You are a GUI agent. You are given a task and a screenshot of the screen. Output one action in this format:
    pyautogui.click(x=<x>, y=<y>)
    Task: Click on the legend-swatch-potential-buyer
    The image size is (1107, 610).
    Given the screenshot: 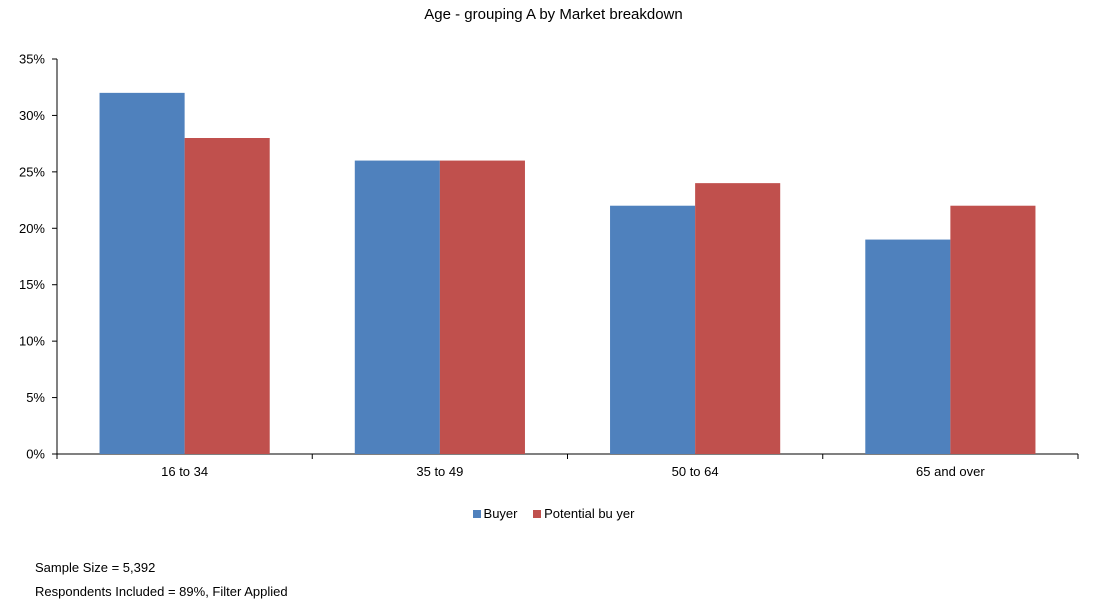 What is the action you would take?
    pyautogui.click(x=537, y=514)
    